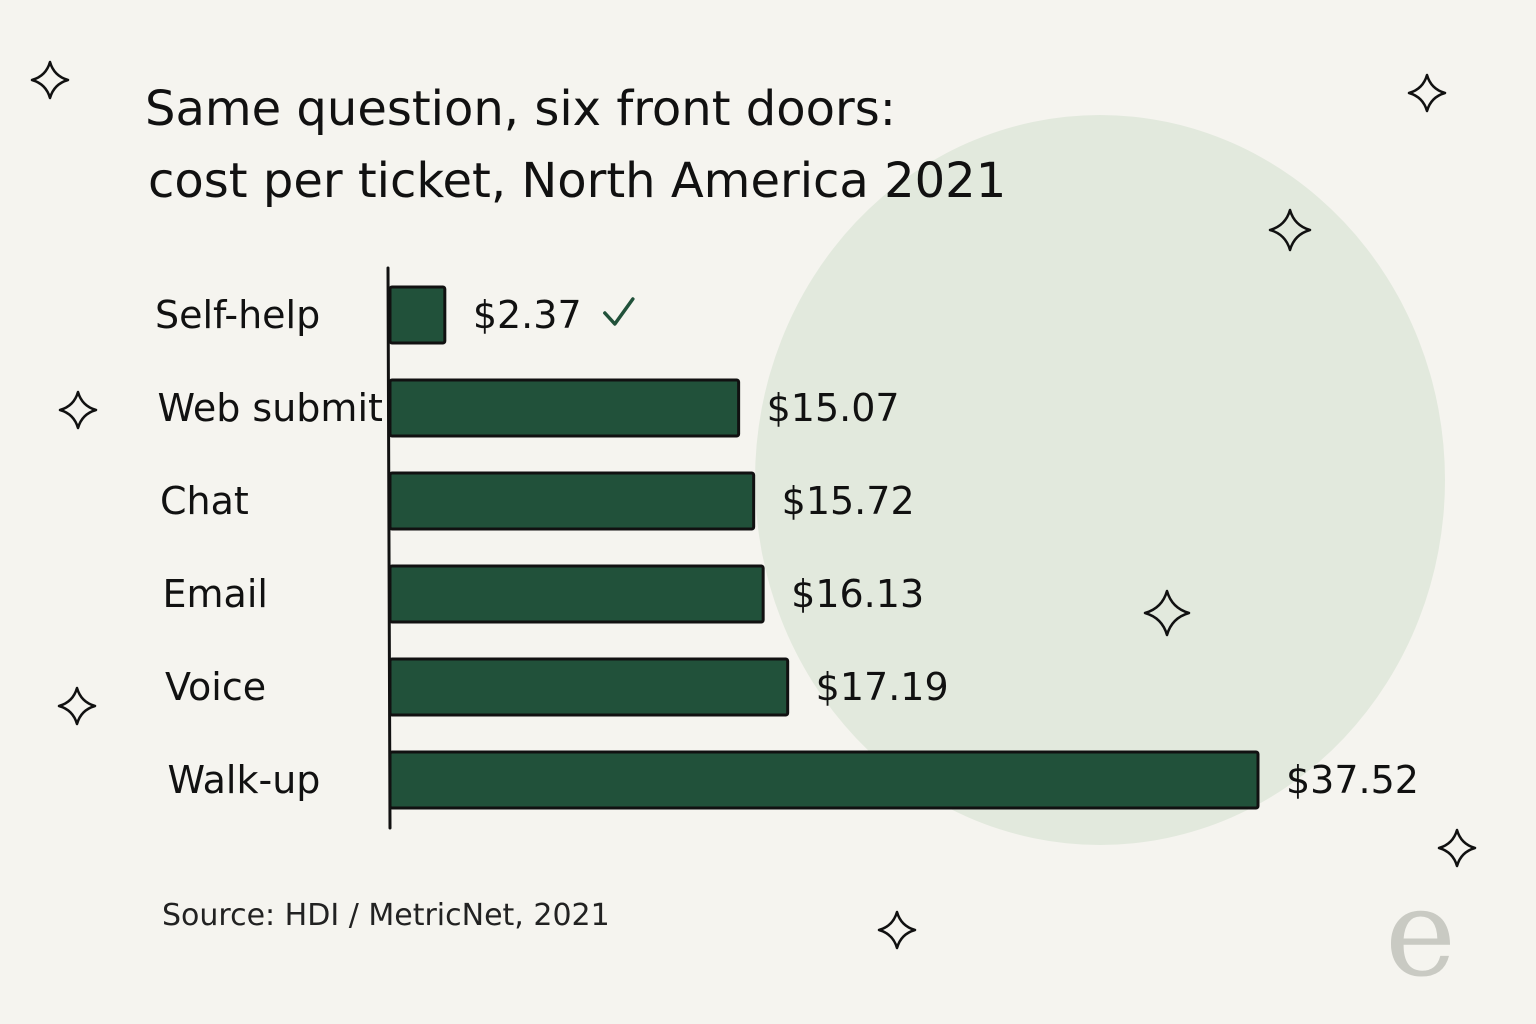 The height and width of the screenshot is (1024, 1536). I want to click on category-label-voice: Voice, so click(215, 687).